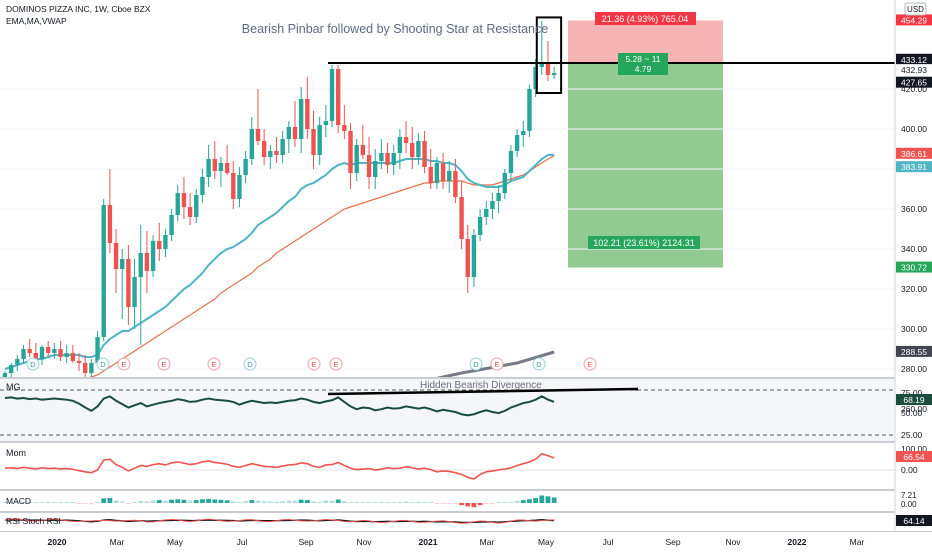 This screenshot has width=932, height=555. I want to click on take-profit-zone, so click(645, 165).